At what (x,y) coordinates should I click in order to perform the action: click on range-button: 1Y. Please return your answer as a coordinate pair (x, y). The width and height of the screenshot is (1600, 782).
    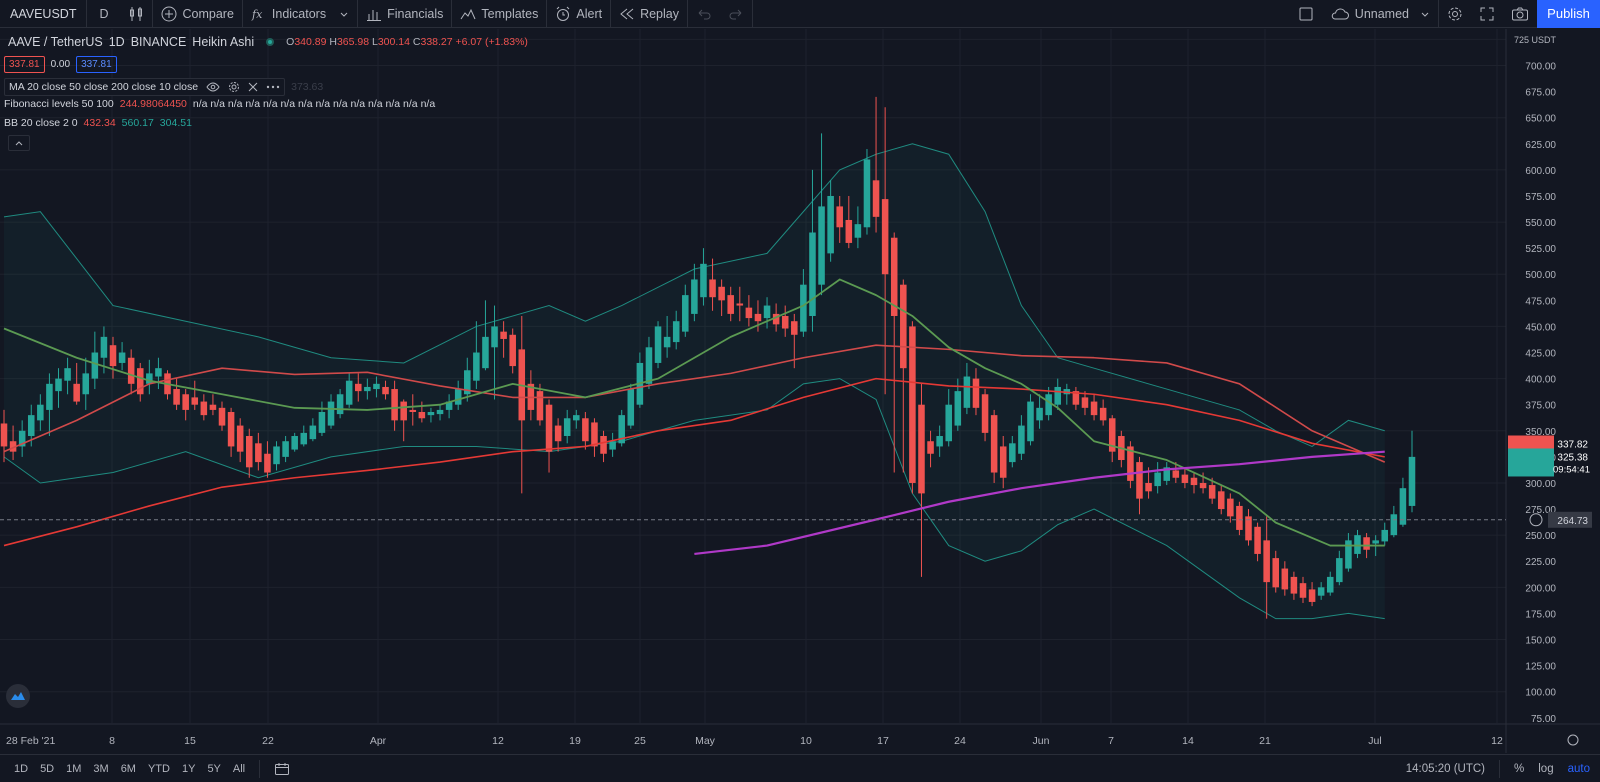
    Looking at the image, I should click on (188, 768).